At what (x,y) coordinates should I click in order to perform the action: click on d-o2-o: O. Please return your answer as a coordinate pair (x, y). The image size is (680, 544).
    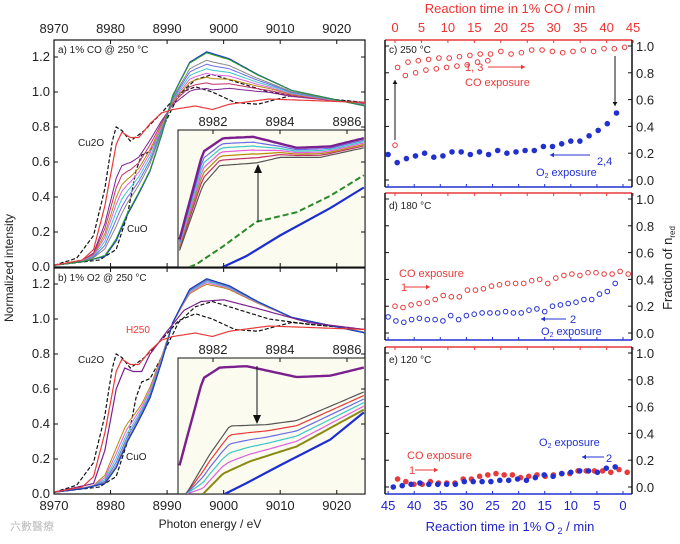
    Looking at the image, I should click on (545, 332).